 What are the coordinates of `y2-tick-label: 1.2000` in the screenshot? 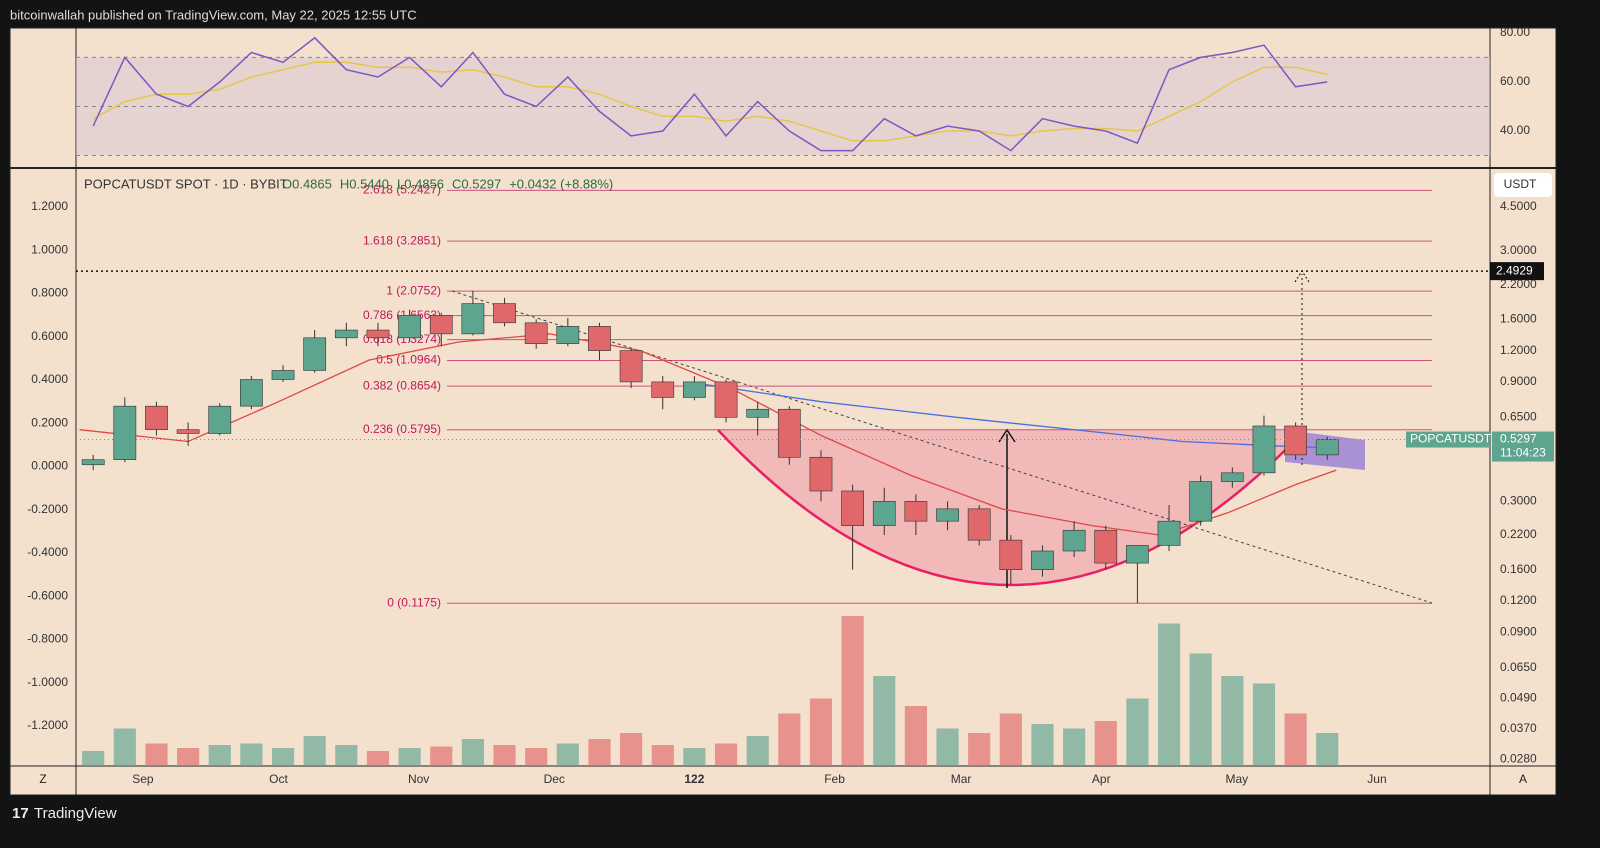 It's located at (49, 206).